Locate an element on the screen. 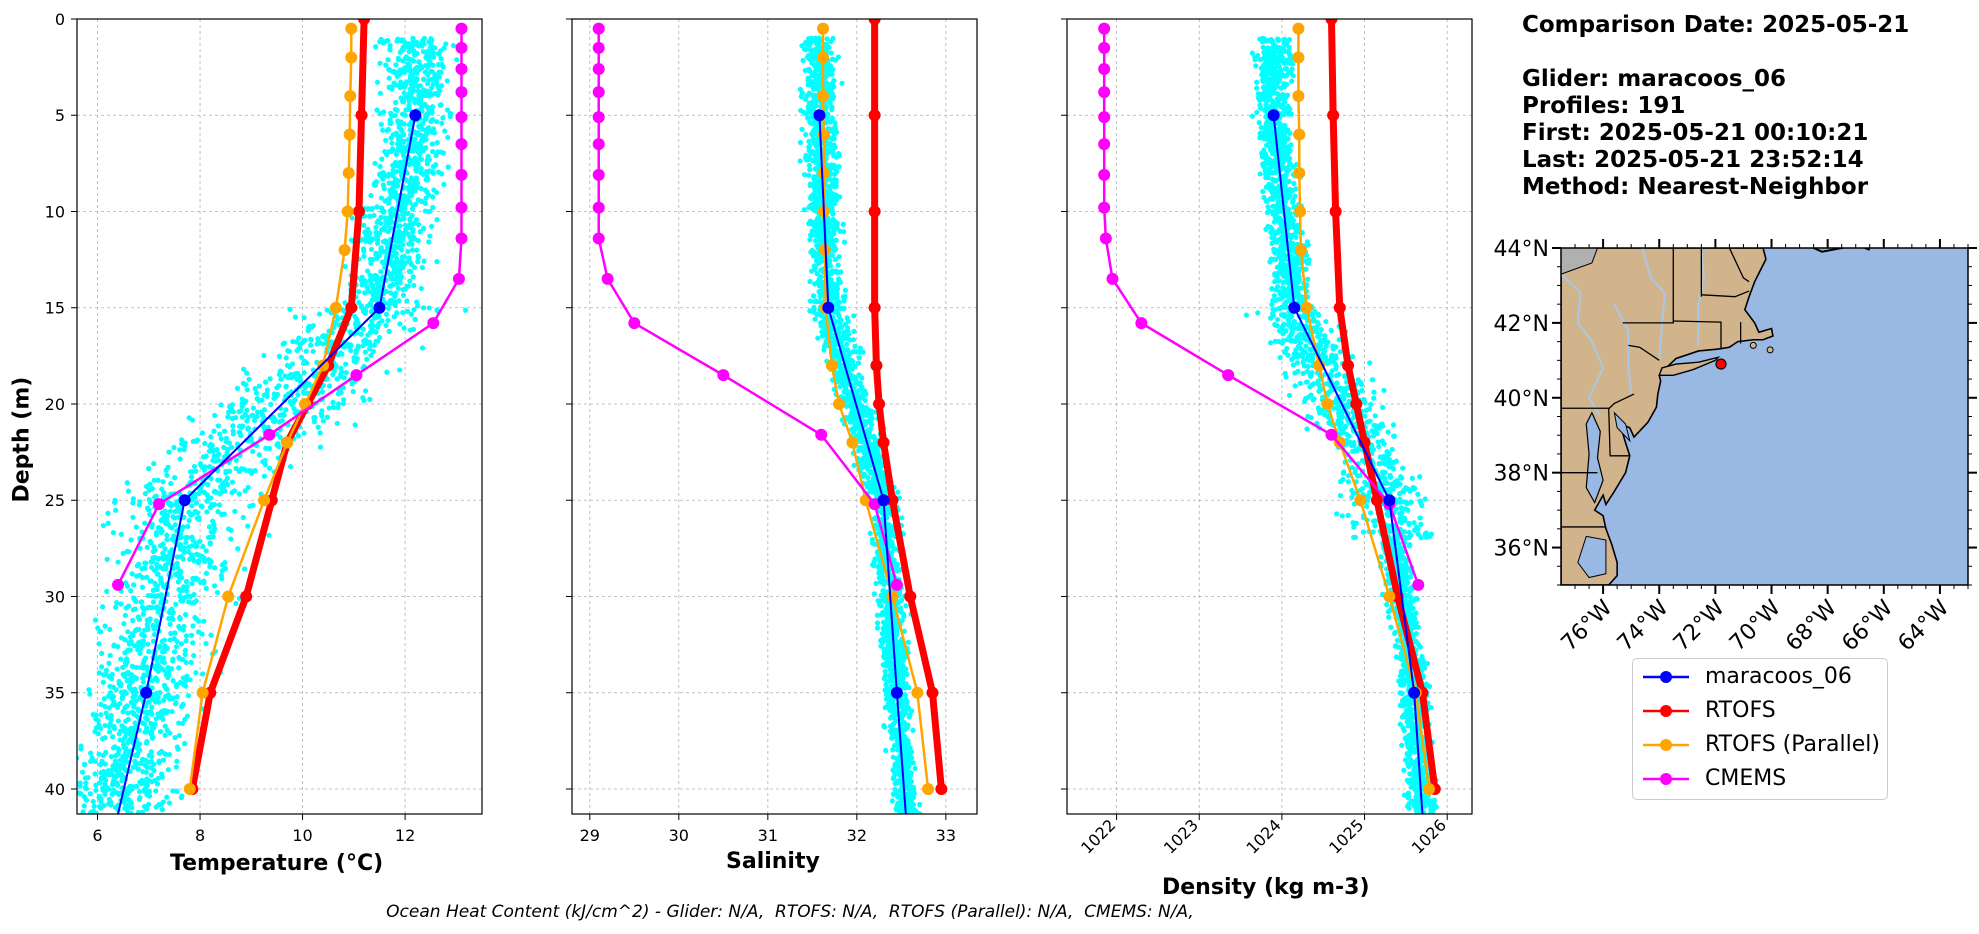 Image resolution: width=1979 pixels, height=934 pixels. data-point-rtofs is located at coordinates (358, 211).